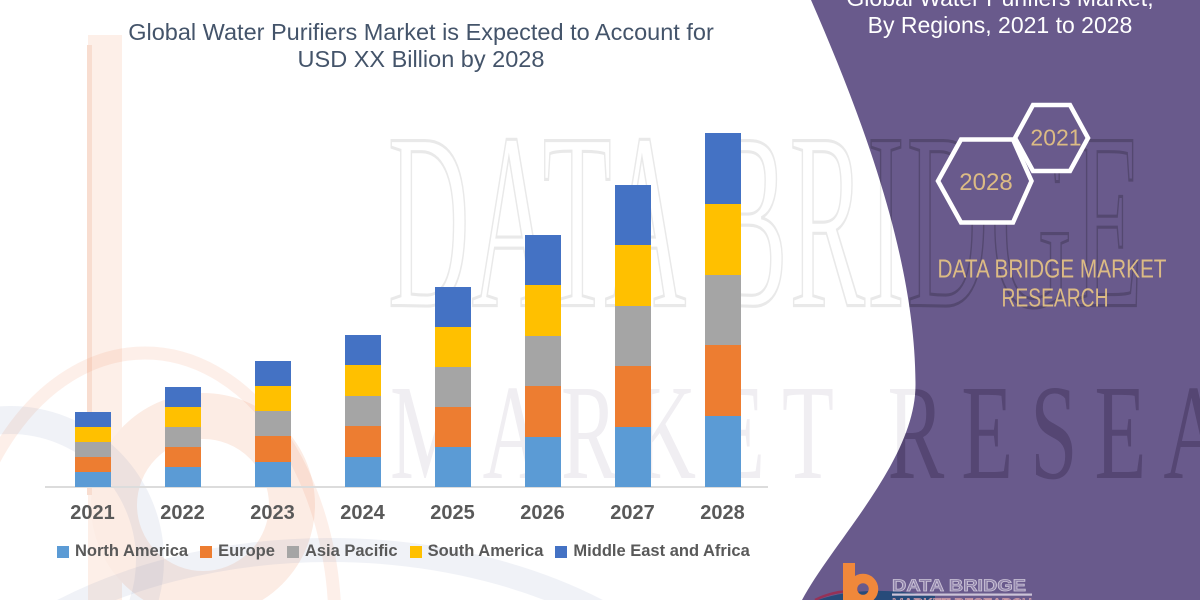  What do you see at coordinates (959, 585) in the screenshot?
I see `svg-text: DATA BRIDGE` at bounding box center [959, 585].